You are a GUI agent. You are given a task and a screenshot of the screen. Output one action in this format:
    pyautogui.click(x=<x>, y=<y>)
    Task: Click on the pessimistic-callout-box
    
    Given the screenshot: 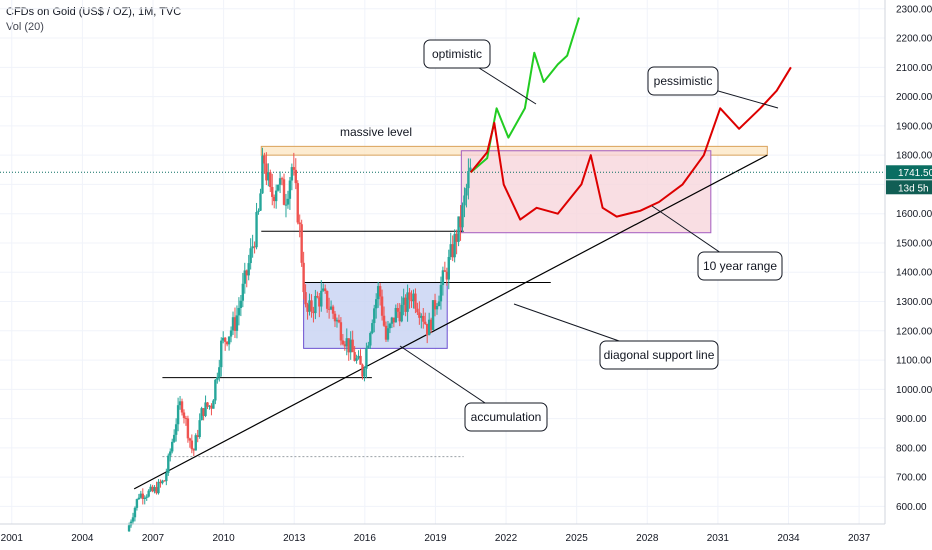 What is the action you would take?
    pyautogui.click(x=683, y=81)
    